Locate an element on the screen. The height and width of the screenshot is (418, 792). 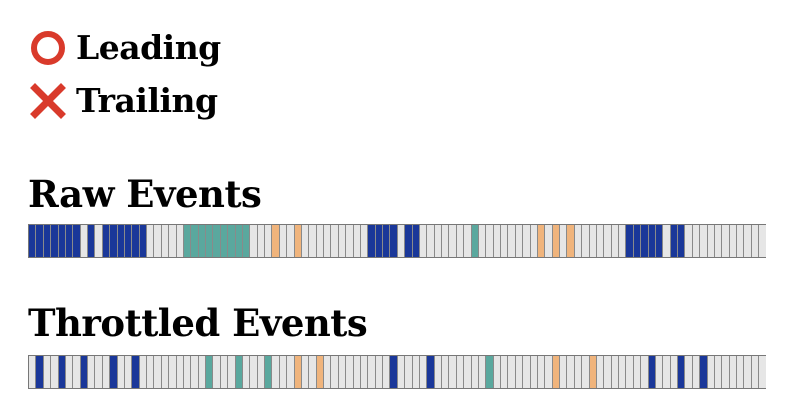
trailing-option: Trailing is located at coordinates (123, 101).